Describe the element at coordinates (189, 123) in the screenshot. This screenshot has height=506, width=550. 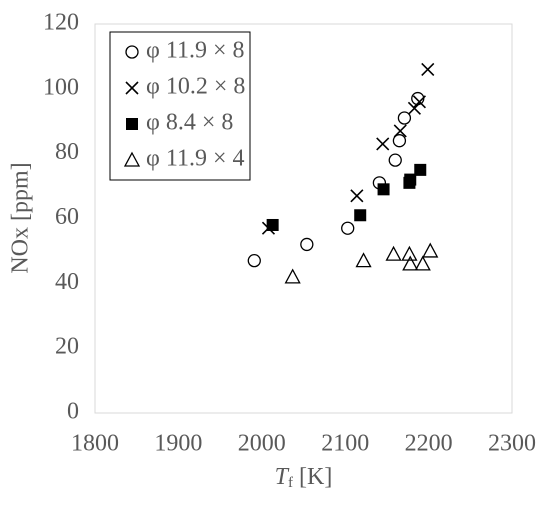
I see `legend-label: φ 8.4 × 8` at that location.